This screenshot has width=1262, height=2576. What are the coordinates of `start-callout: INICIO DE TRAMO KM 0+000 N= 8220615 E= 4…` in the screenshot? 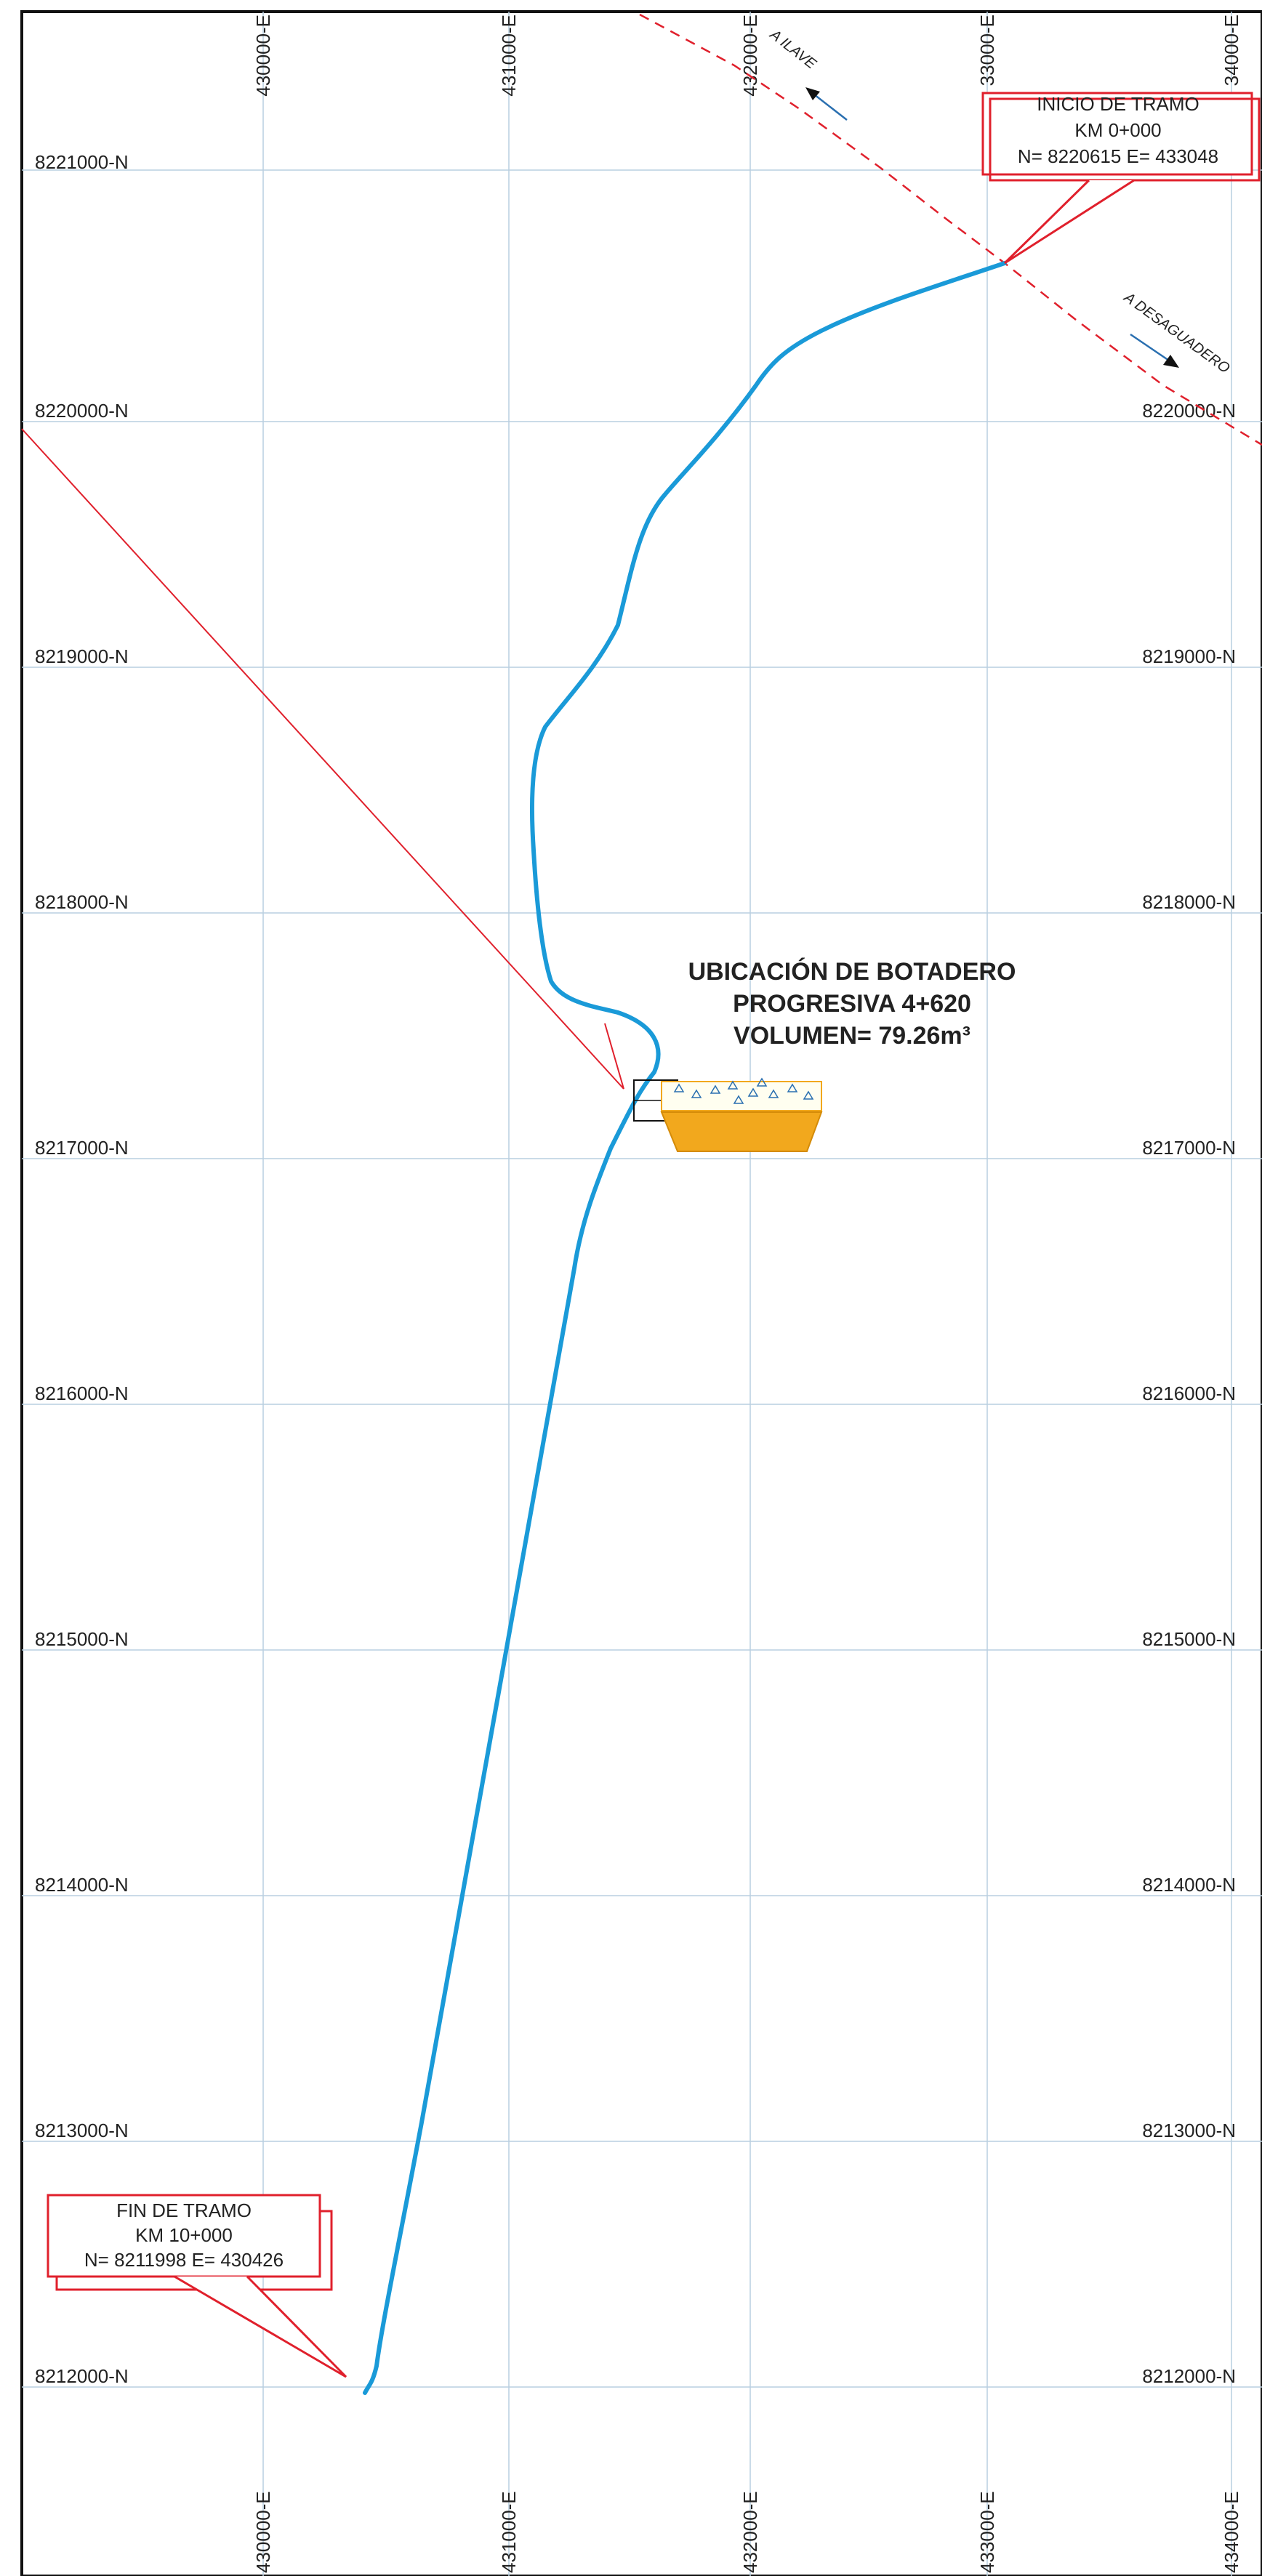 It's located at (1121, 178).